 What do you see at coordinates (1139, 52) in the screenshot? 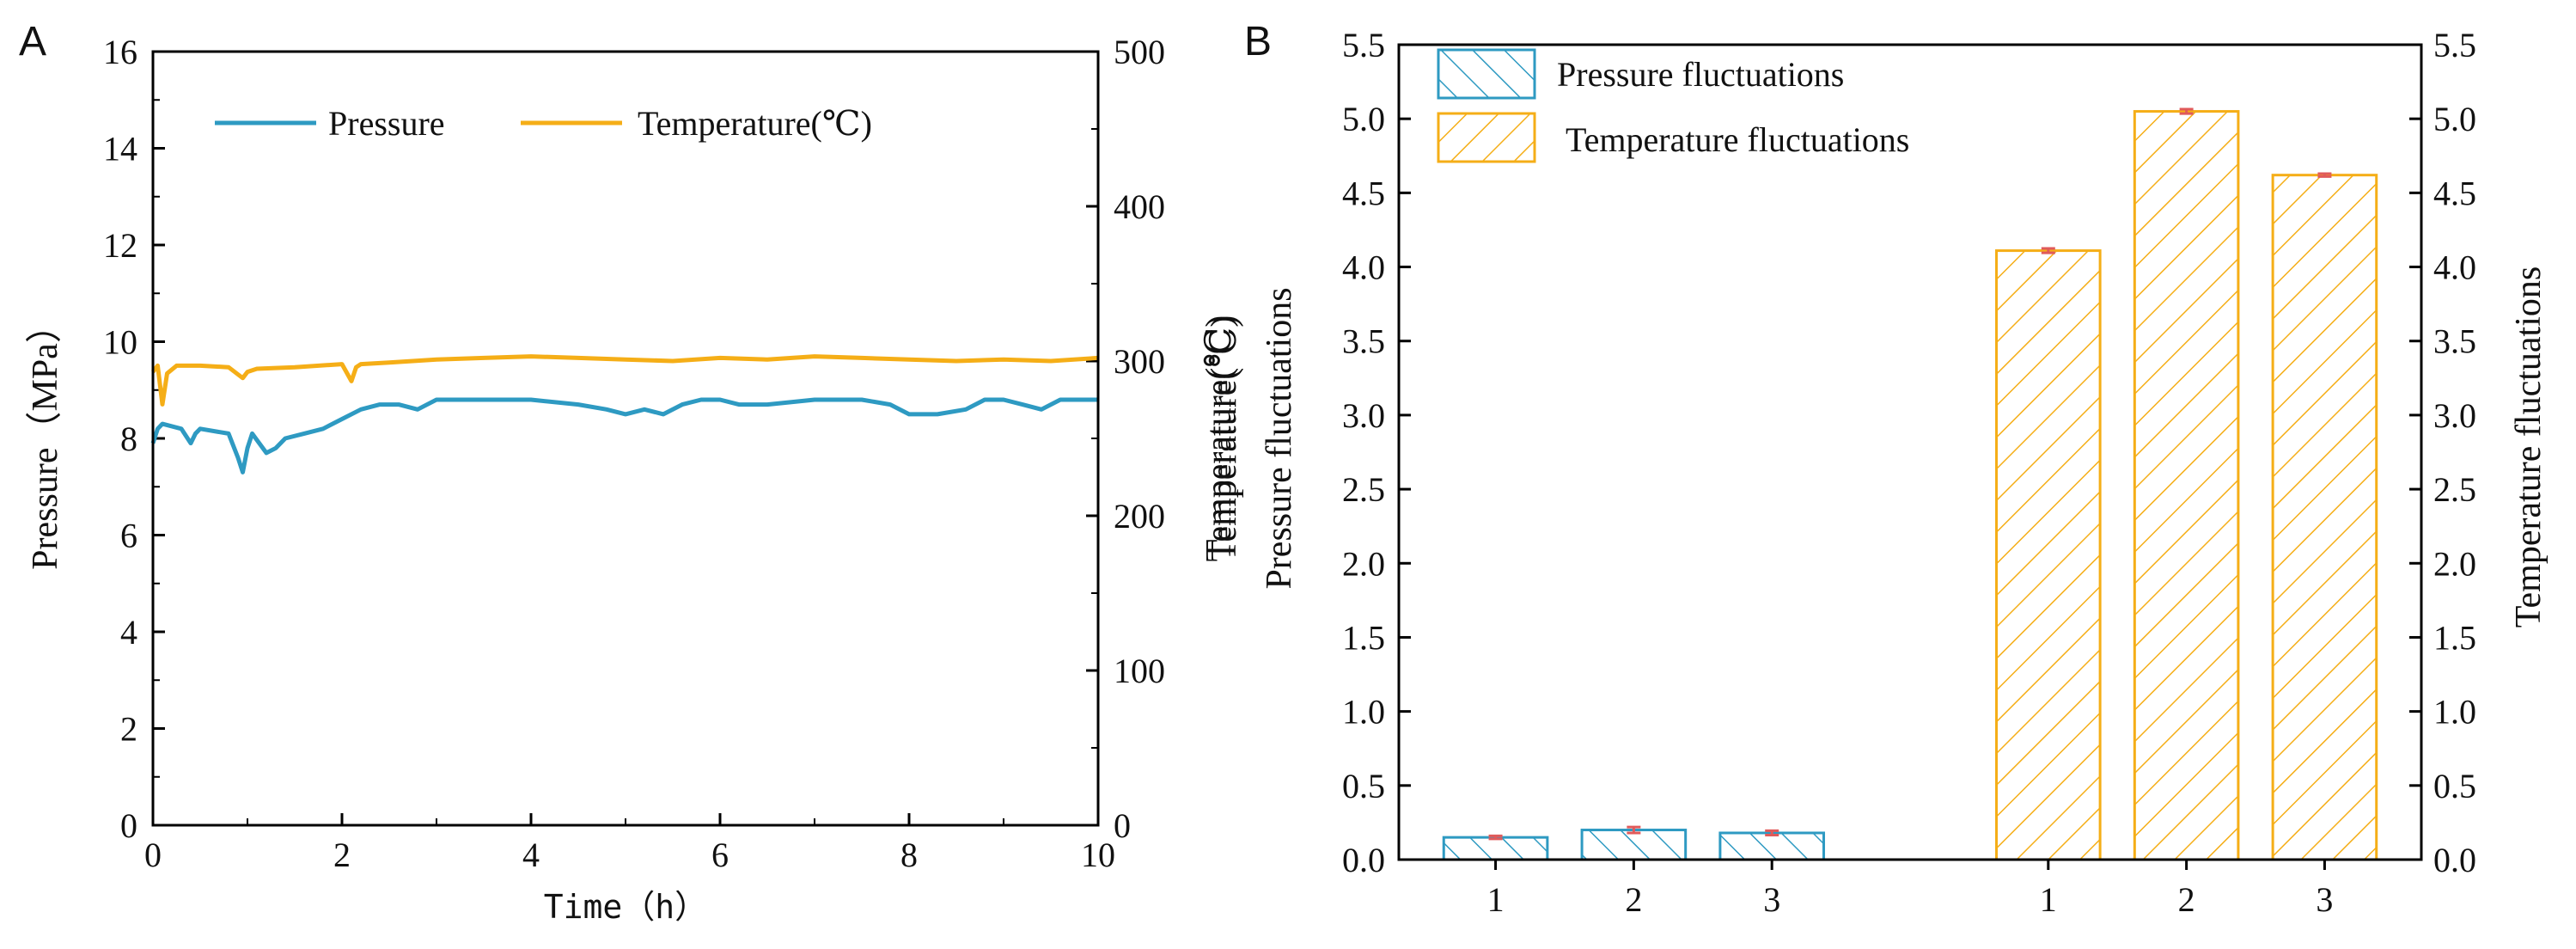
I see `y2-tick-label: 500` at bounding box center [1139, 52].